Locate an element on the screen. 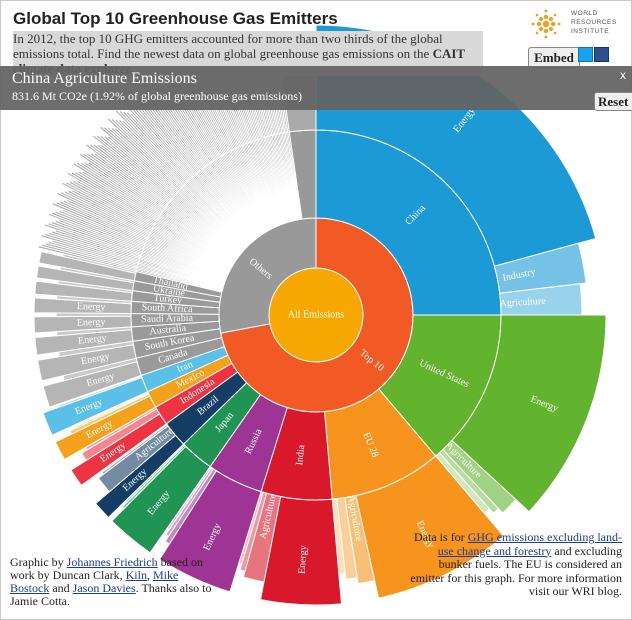 The width and height of the screenshot is (632, 620). sector-eu-28-energy is located at coordinates (430, 527).